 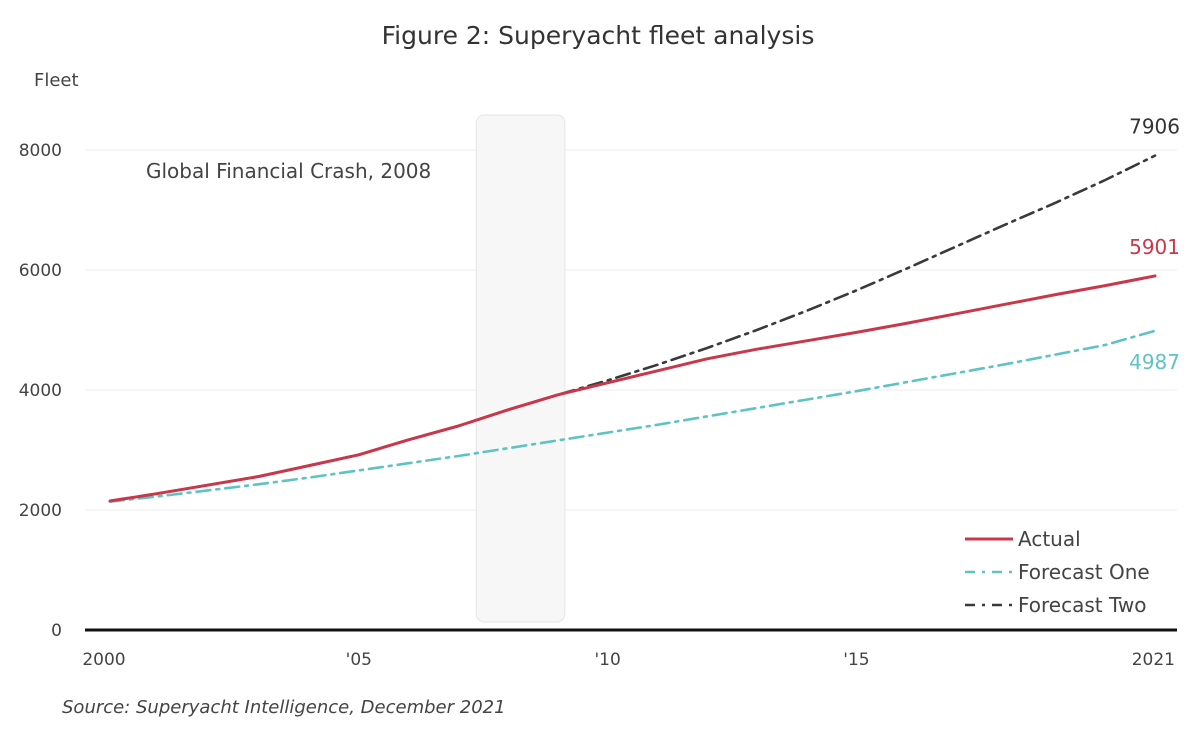 What do you see at coordinates (288, 171) in the screenshot?
I see `financial-crash-annotation: Global Financial Crash, 2008` at bounding box center [288, 171].